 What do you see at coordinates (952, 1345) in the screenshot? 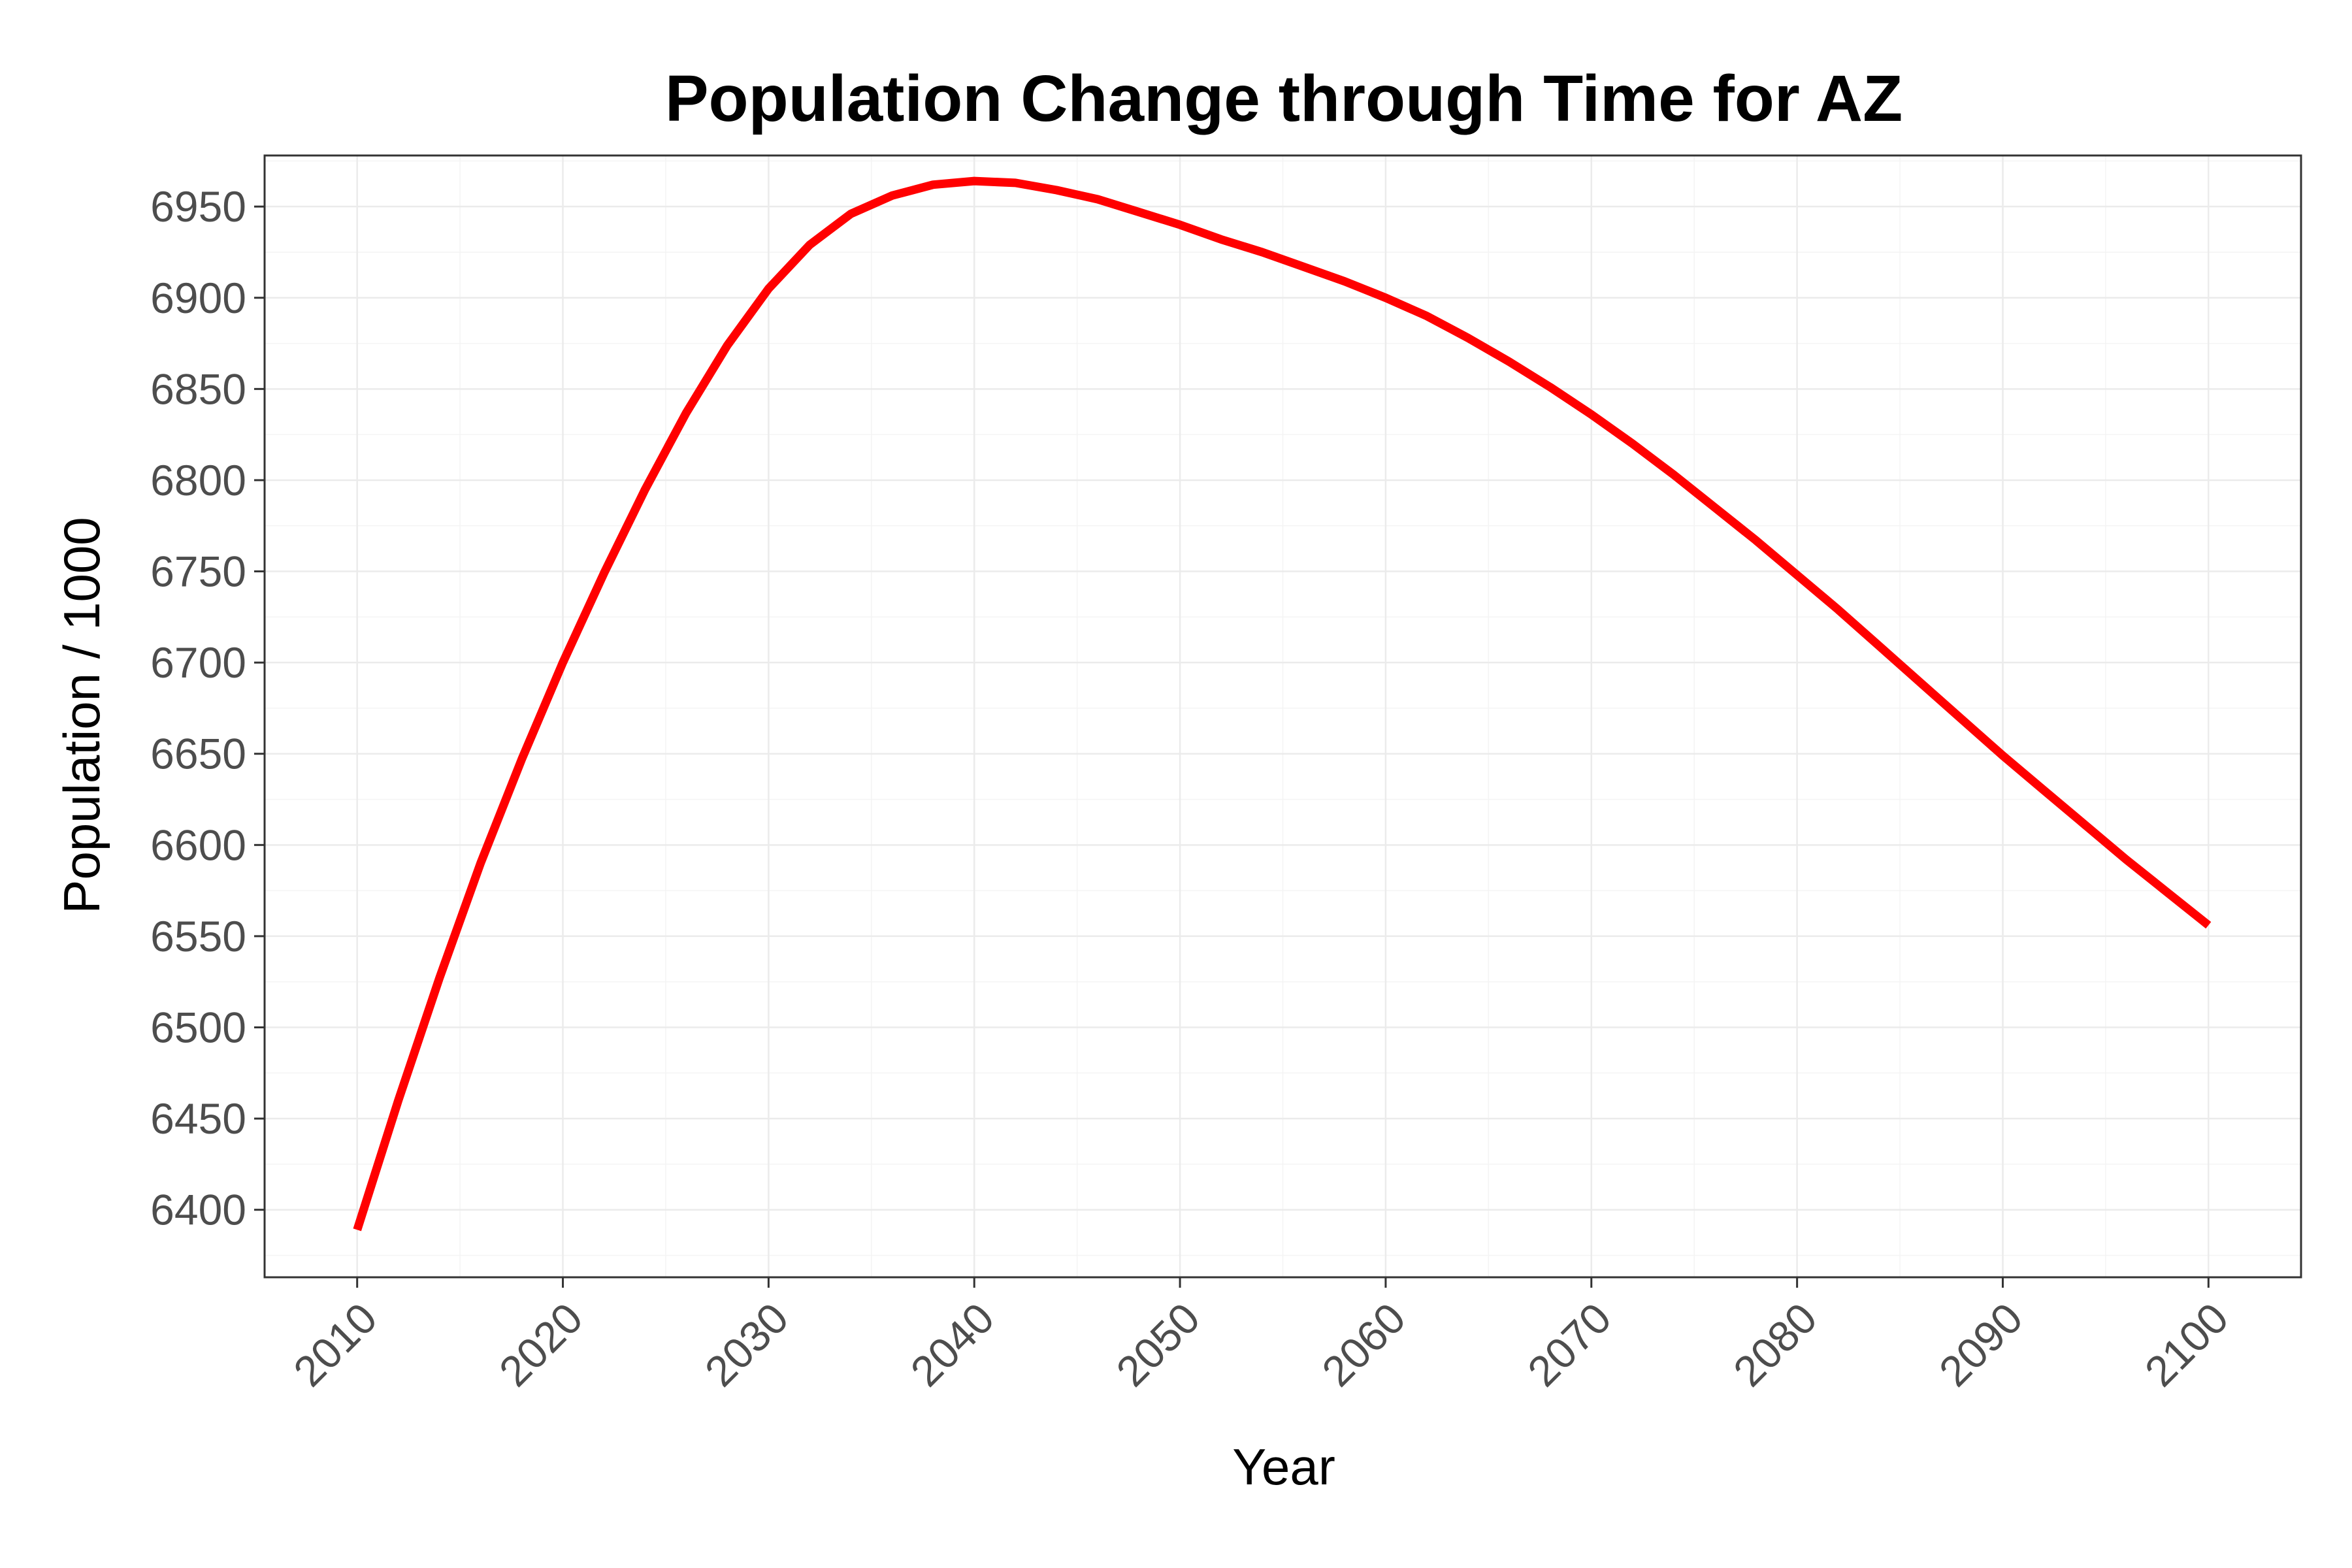
I see `x-tick-label: 2040` at bounding box center [952, 1345].